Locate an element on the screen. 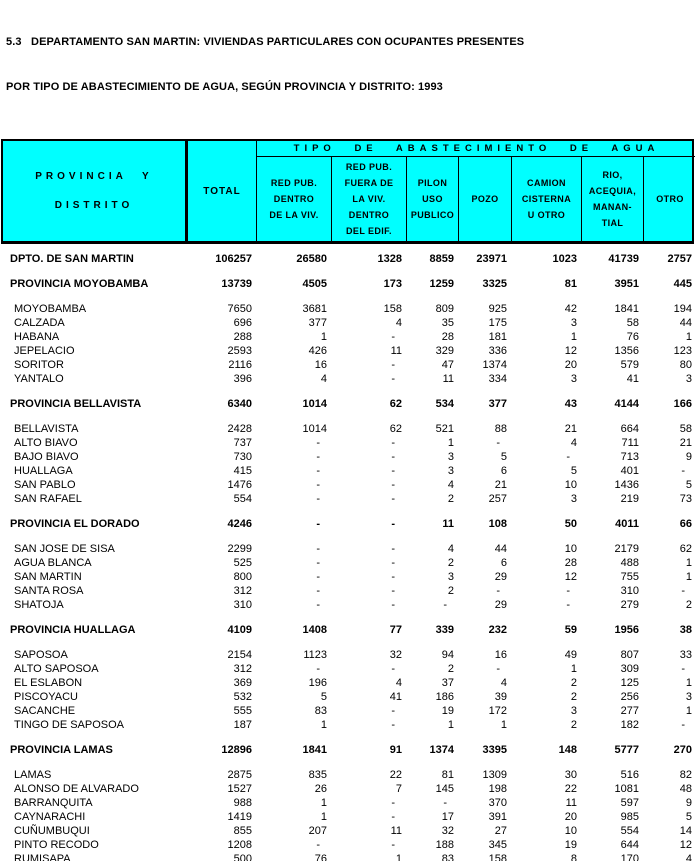 Image resolution: width=695 pixels, height=861 pixels. header-column-line: OTRO is located at coordinates (670, 199).